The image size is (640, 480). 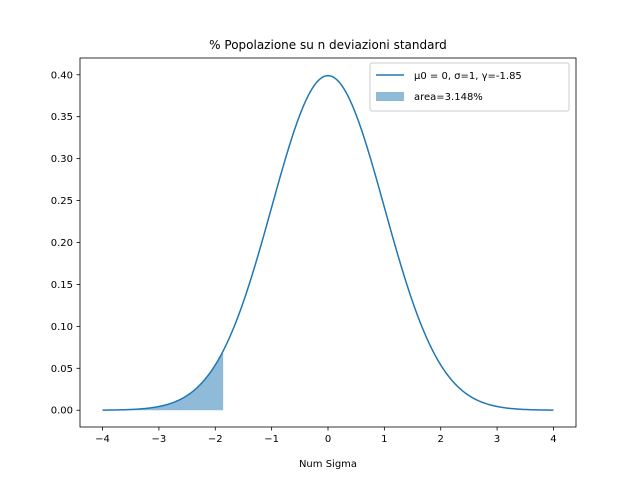 I want to click on x-tick-label: 4, so click(x=553, y=439).